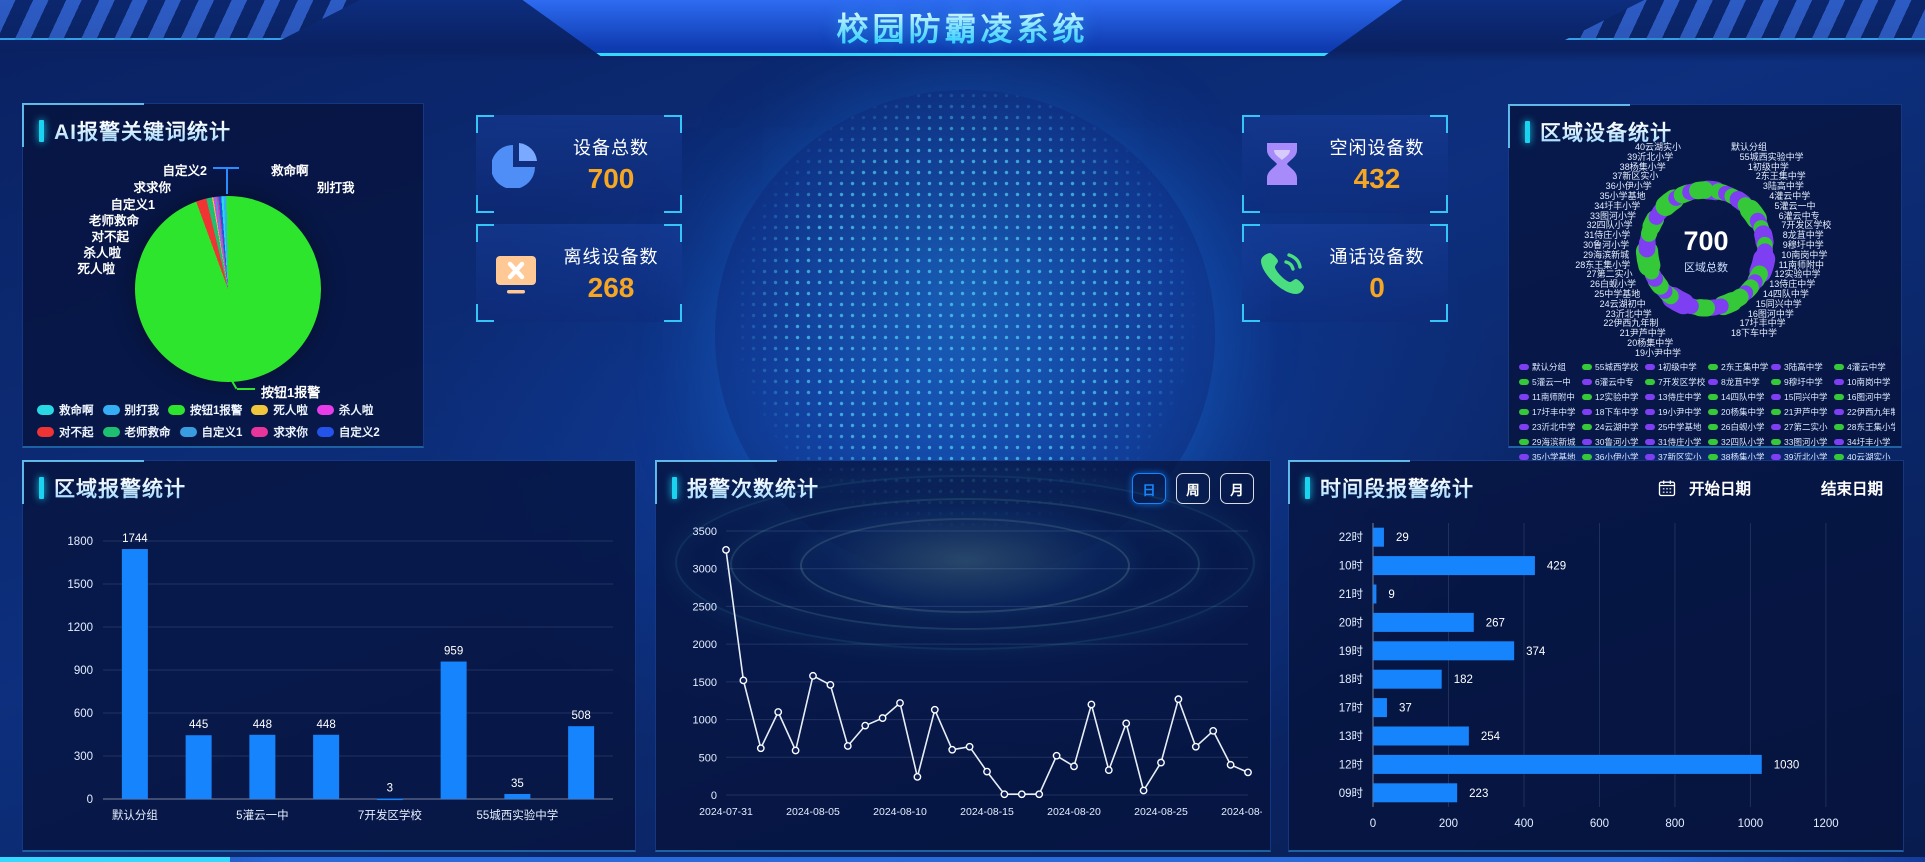 The width and height of the screenshot is (1925, 862). I want to click on legend-label: 默认分组, so click(1549, 367).